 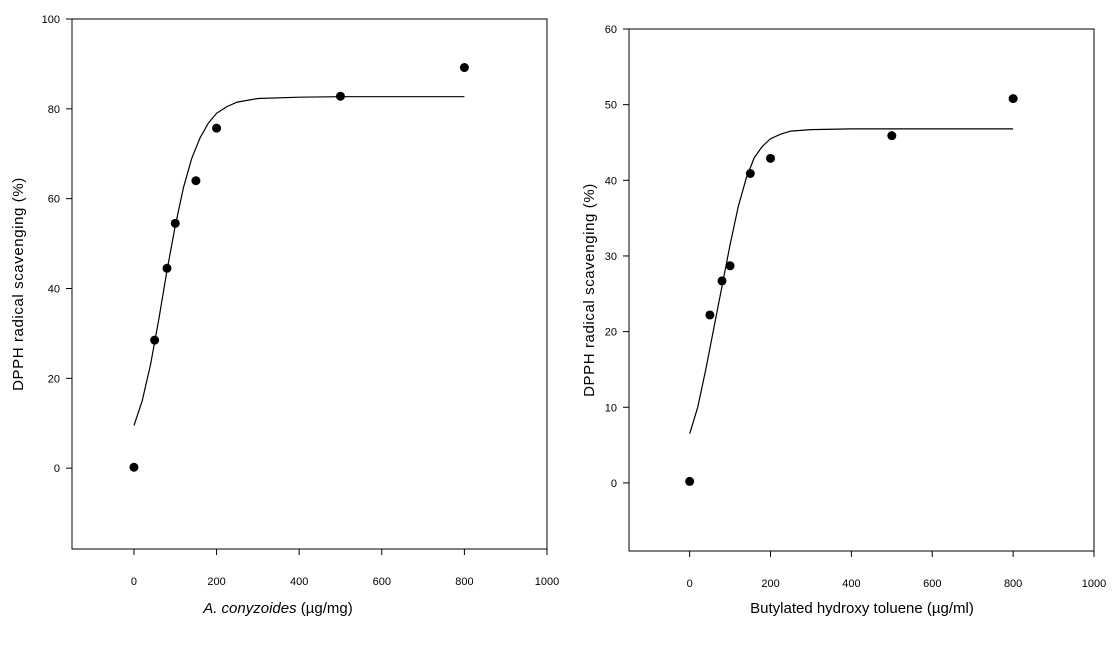 I want to click on y-tick-label: 80, so click(x=54, y=110).